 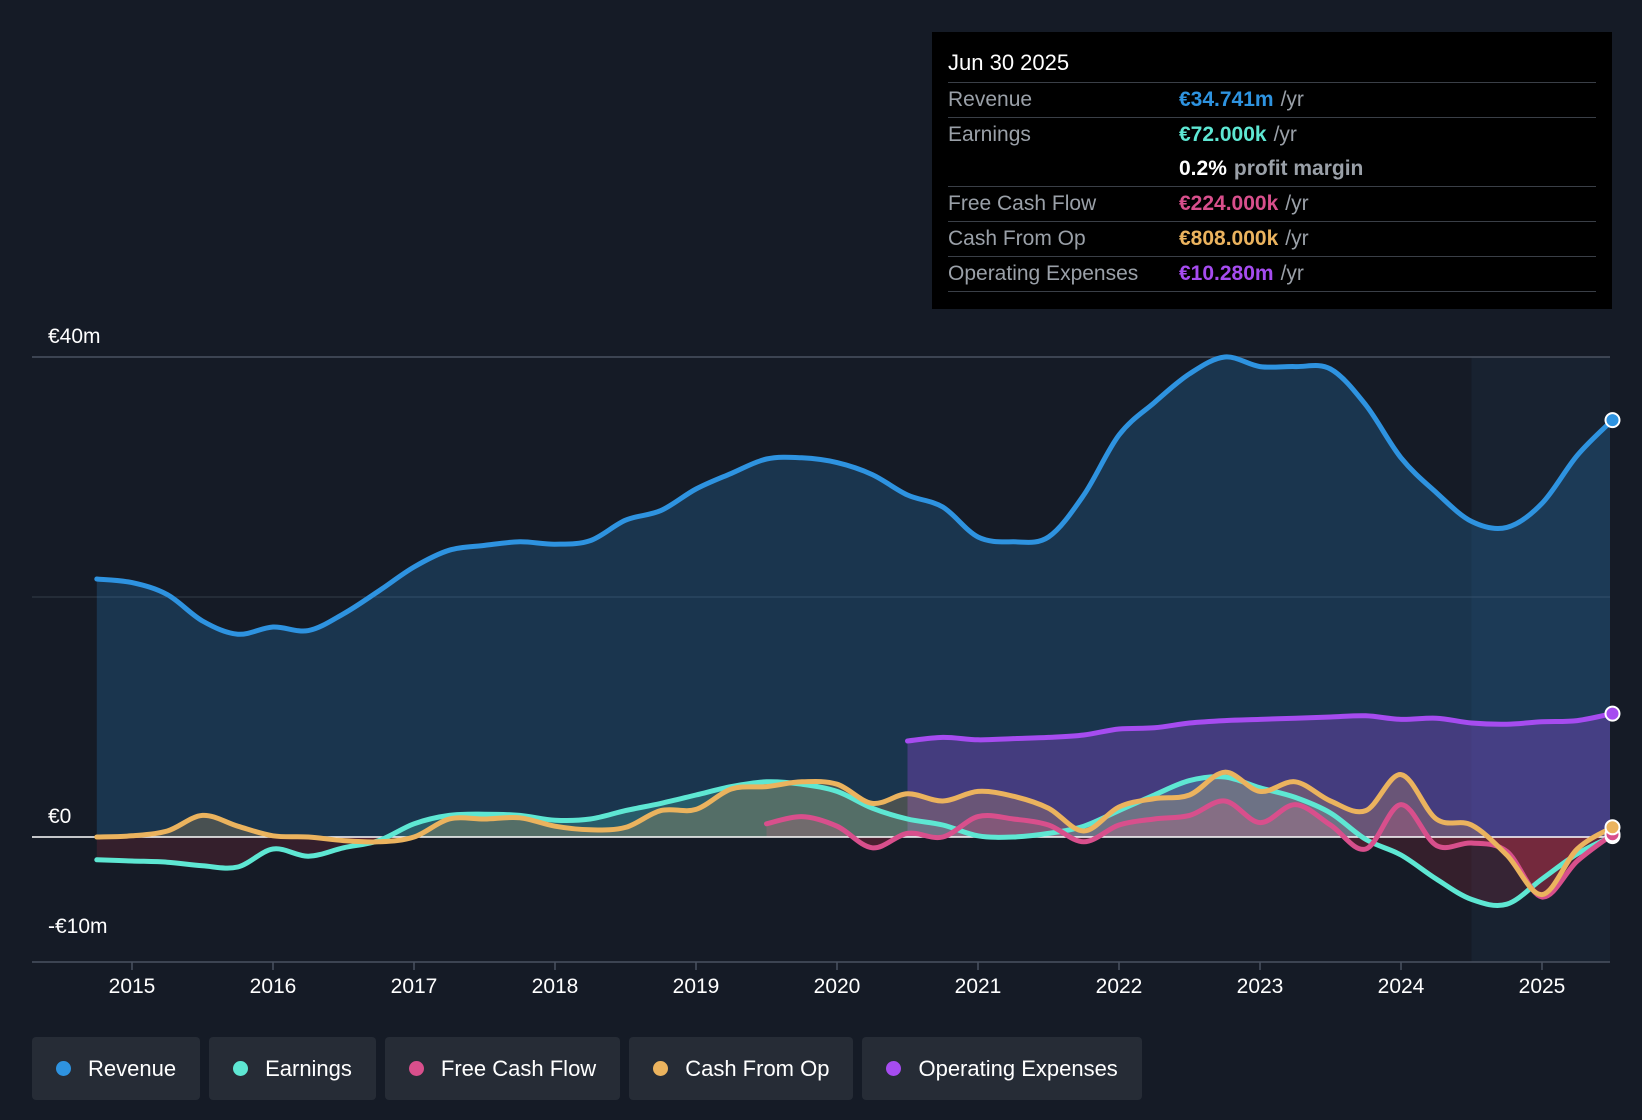 I want to click on earnings-line, so click(x=852, y=841).